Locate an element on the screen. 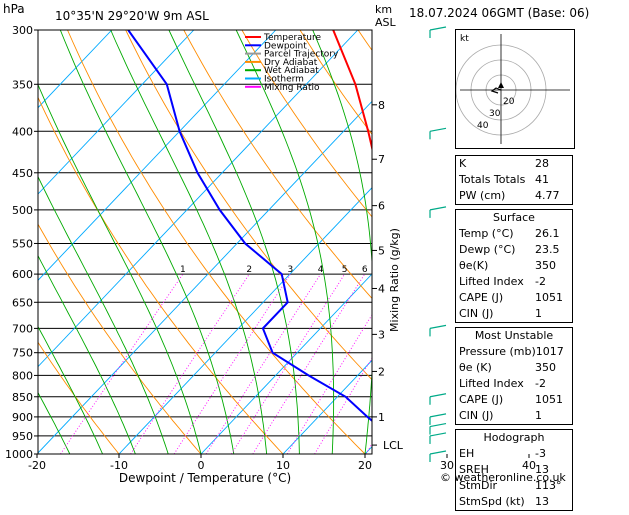 This screenshot has height=515, width=629. surface-label: Dewp (°C) is located at coordinates (487, 249).